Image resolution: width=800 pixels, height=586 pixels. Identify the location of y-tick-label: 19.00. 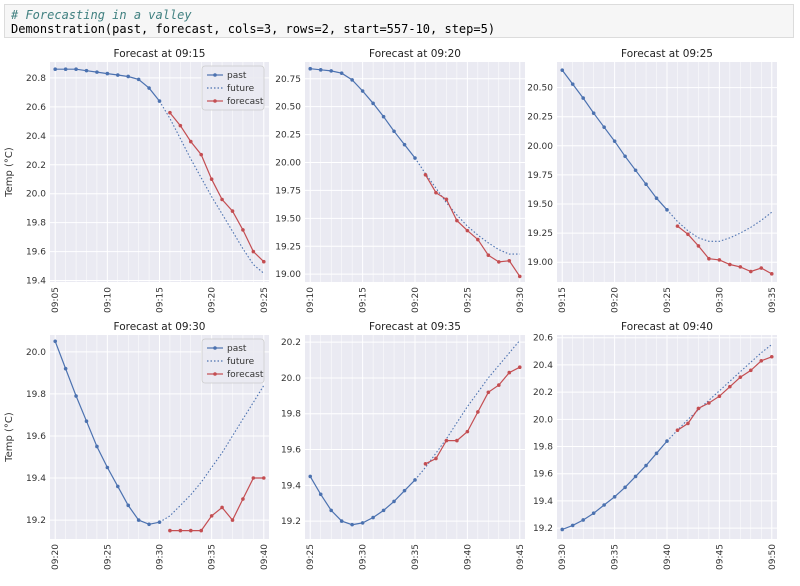
(288, 275).